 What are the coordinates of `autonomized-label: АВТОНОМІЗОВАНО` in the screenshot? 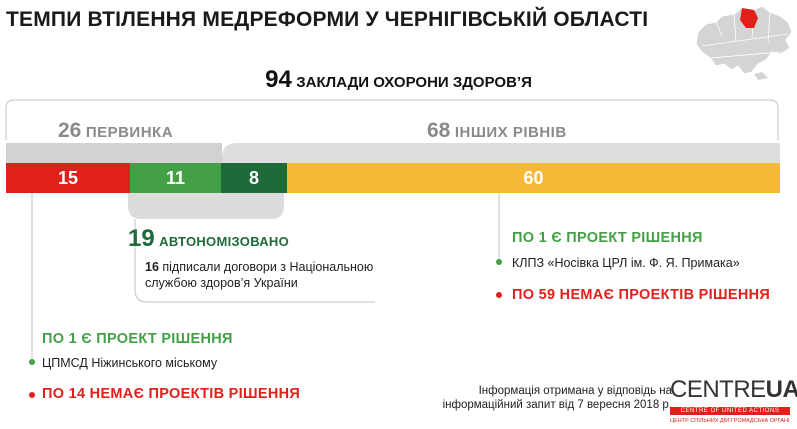 It's located at (224, 241).